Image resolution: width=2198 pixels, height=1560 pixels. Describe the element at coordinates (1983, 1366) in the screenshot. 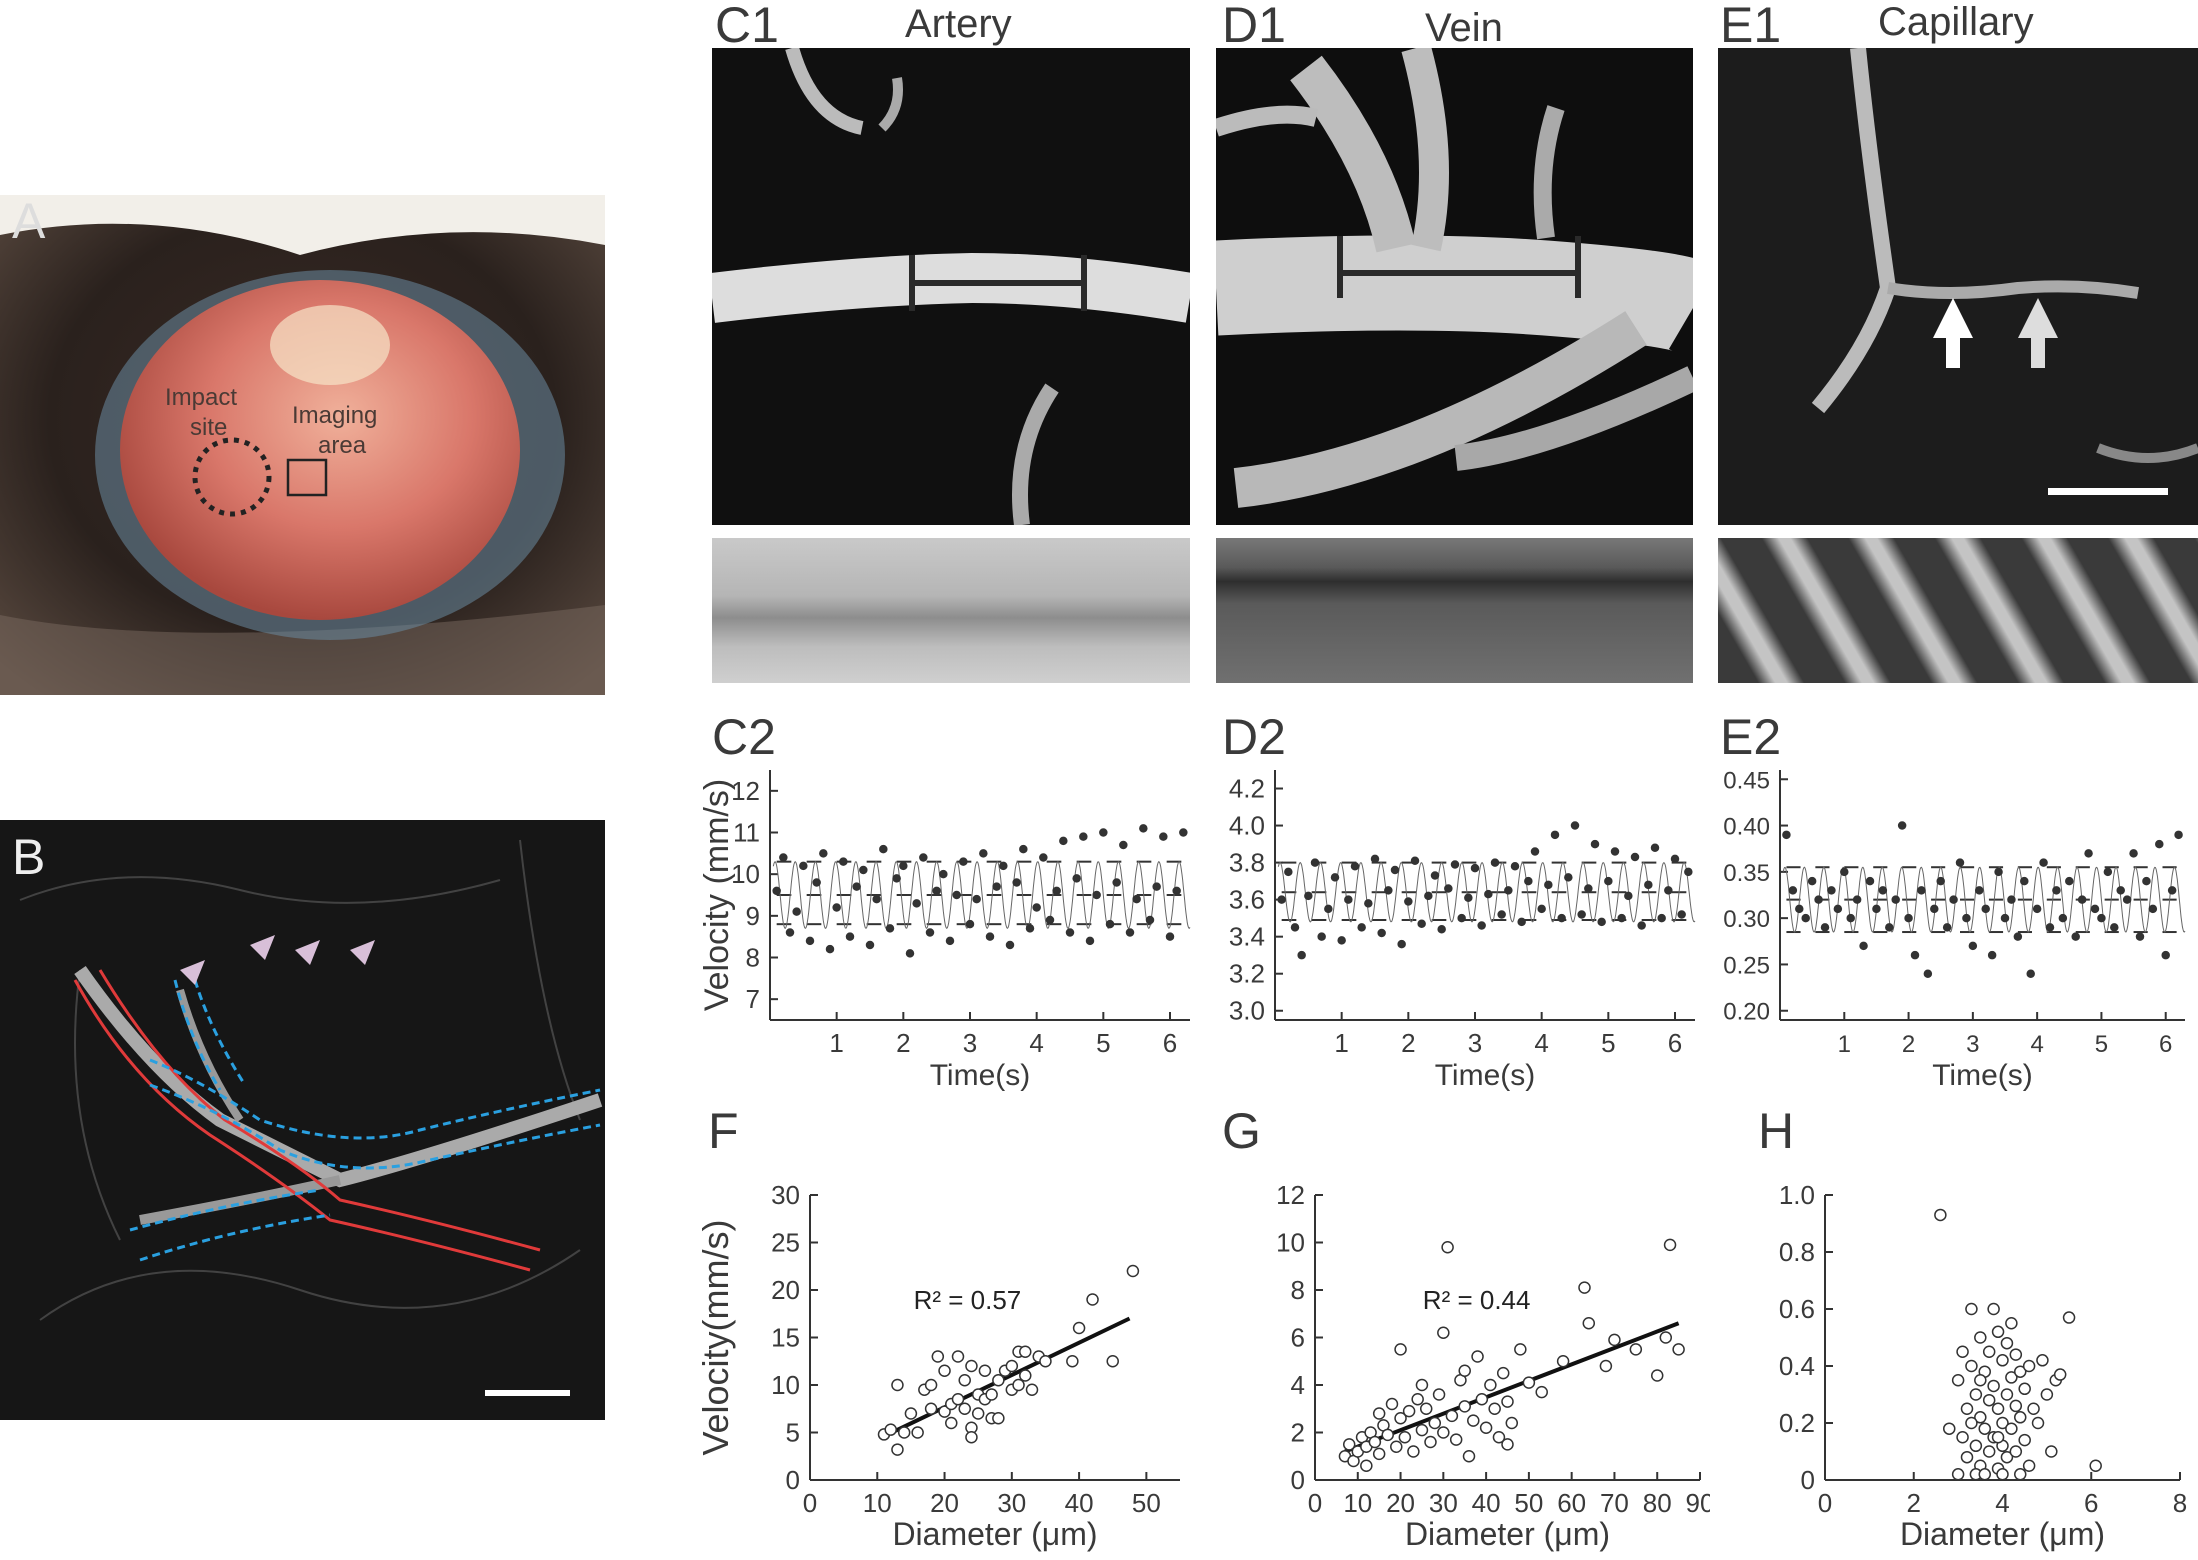

I see `chart-h-capillary-diameter: 0 2 4 6 8 0 0.2 0.4 0.6 0.8 1.0 Diameter (μm)` at that location.